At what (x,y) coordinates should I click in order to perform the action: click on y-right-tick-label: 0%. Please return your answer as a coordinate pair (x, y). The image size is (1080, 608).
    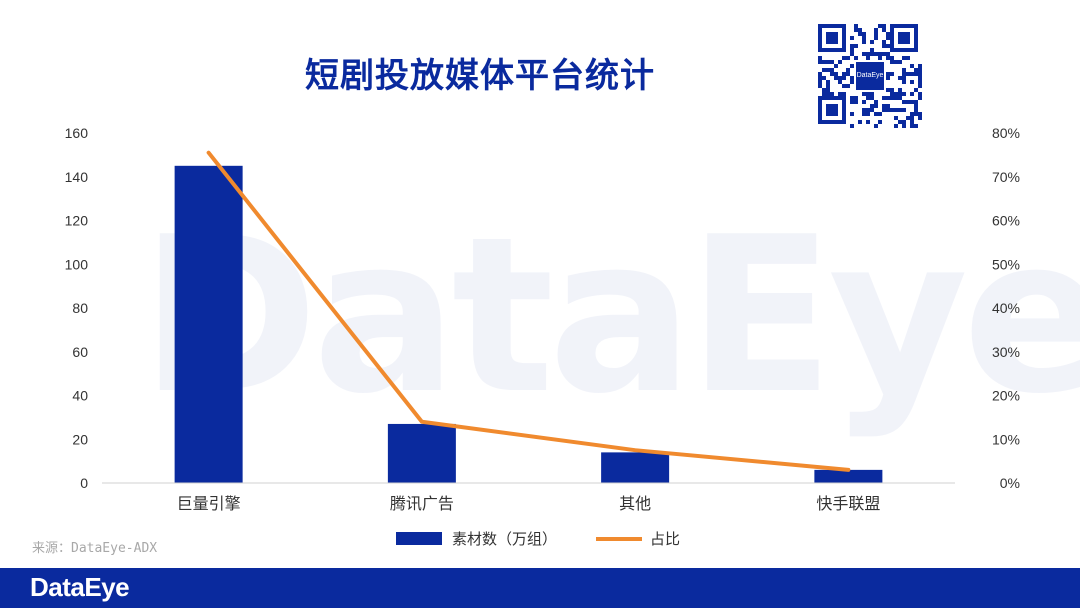
    Looking at the image, I should click on (1010, 483).